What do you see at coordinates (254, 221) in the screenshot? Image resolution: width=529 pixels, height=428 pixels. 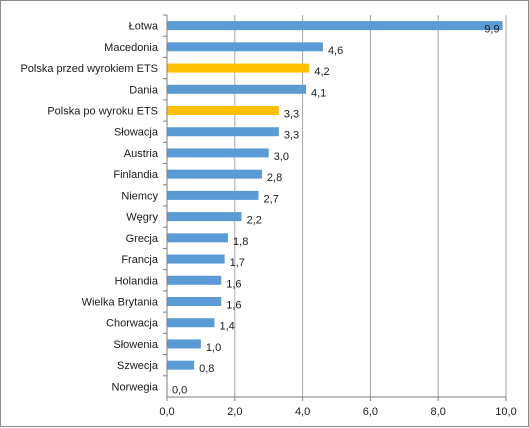 I see `data-label: 2,2` at bounding box center [254, 221].